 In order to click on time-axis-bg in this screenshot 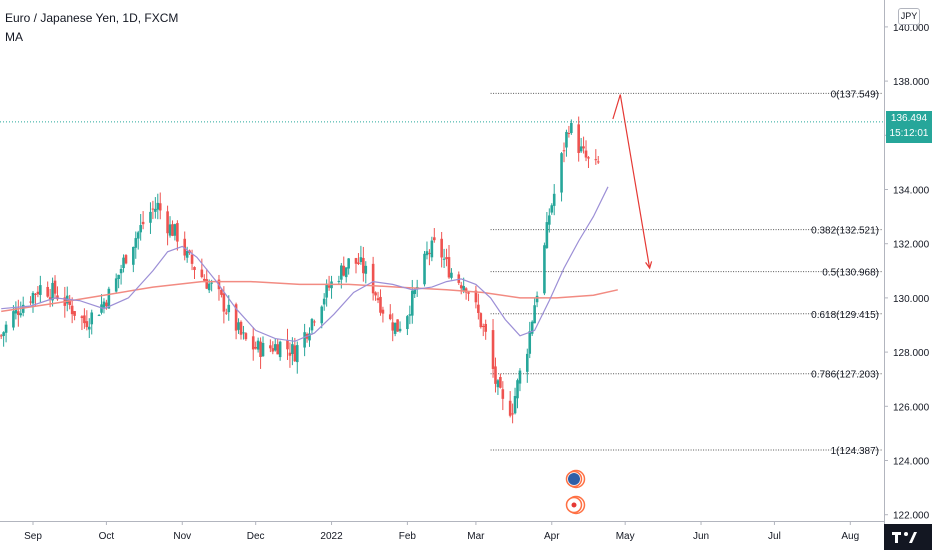, I will do `click(442, 535)`.